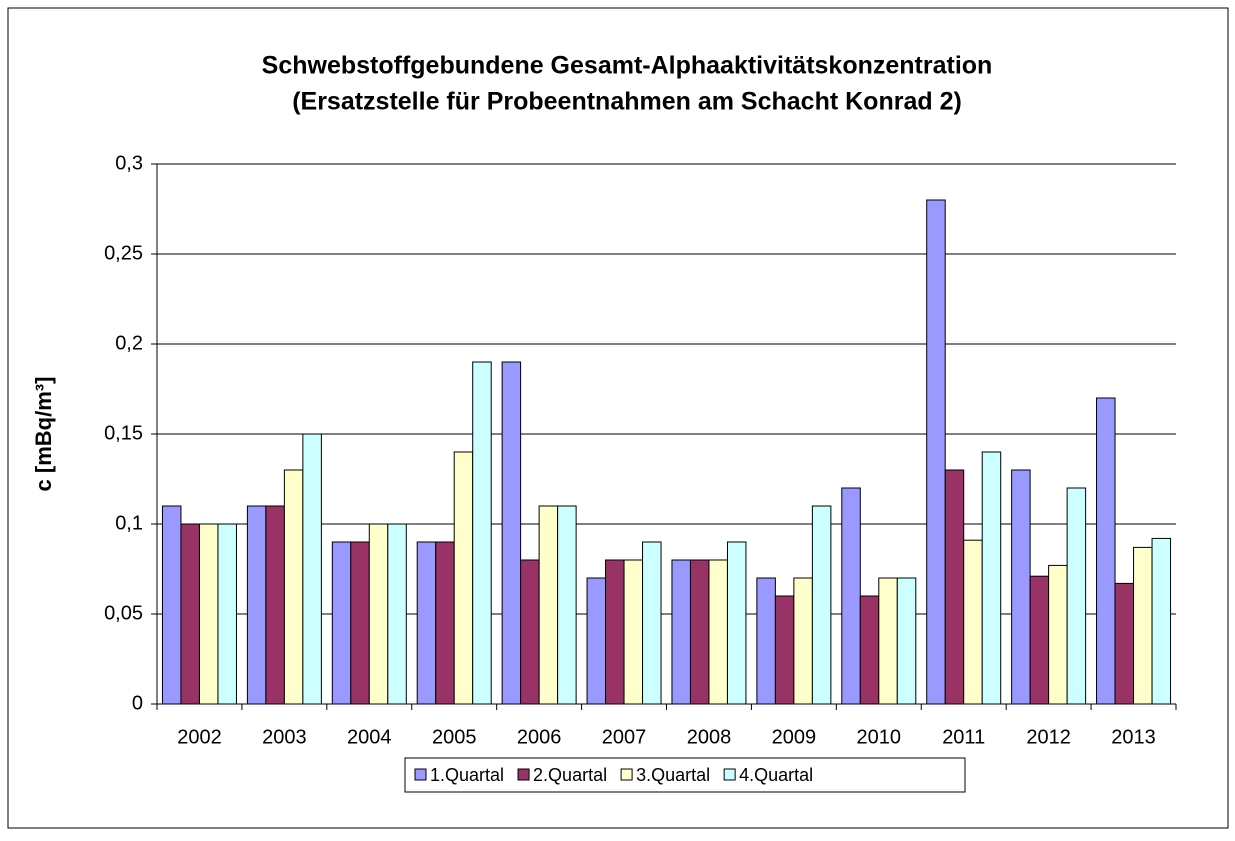 This screenshot has width=1235, height=841. Describe the element at coordinates (199, 737) in the screenshot. I see `x-tick-label: 2002` at that location.